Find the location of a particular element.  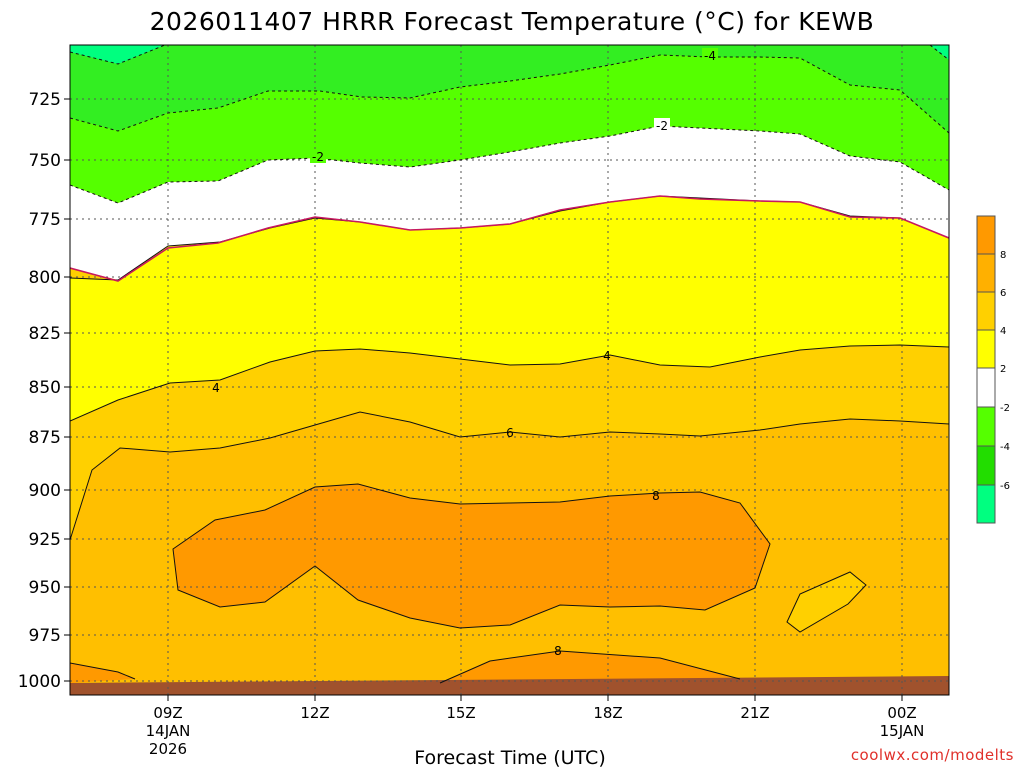

x-tick-date: 14JAN is located at coordinates (168, 731).